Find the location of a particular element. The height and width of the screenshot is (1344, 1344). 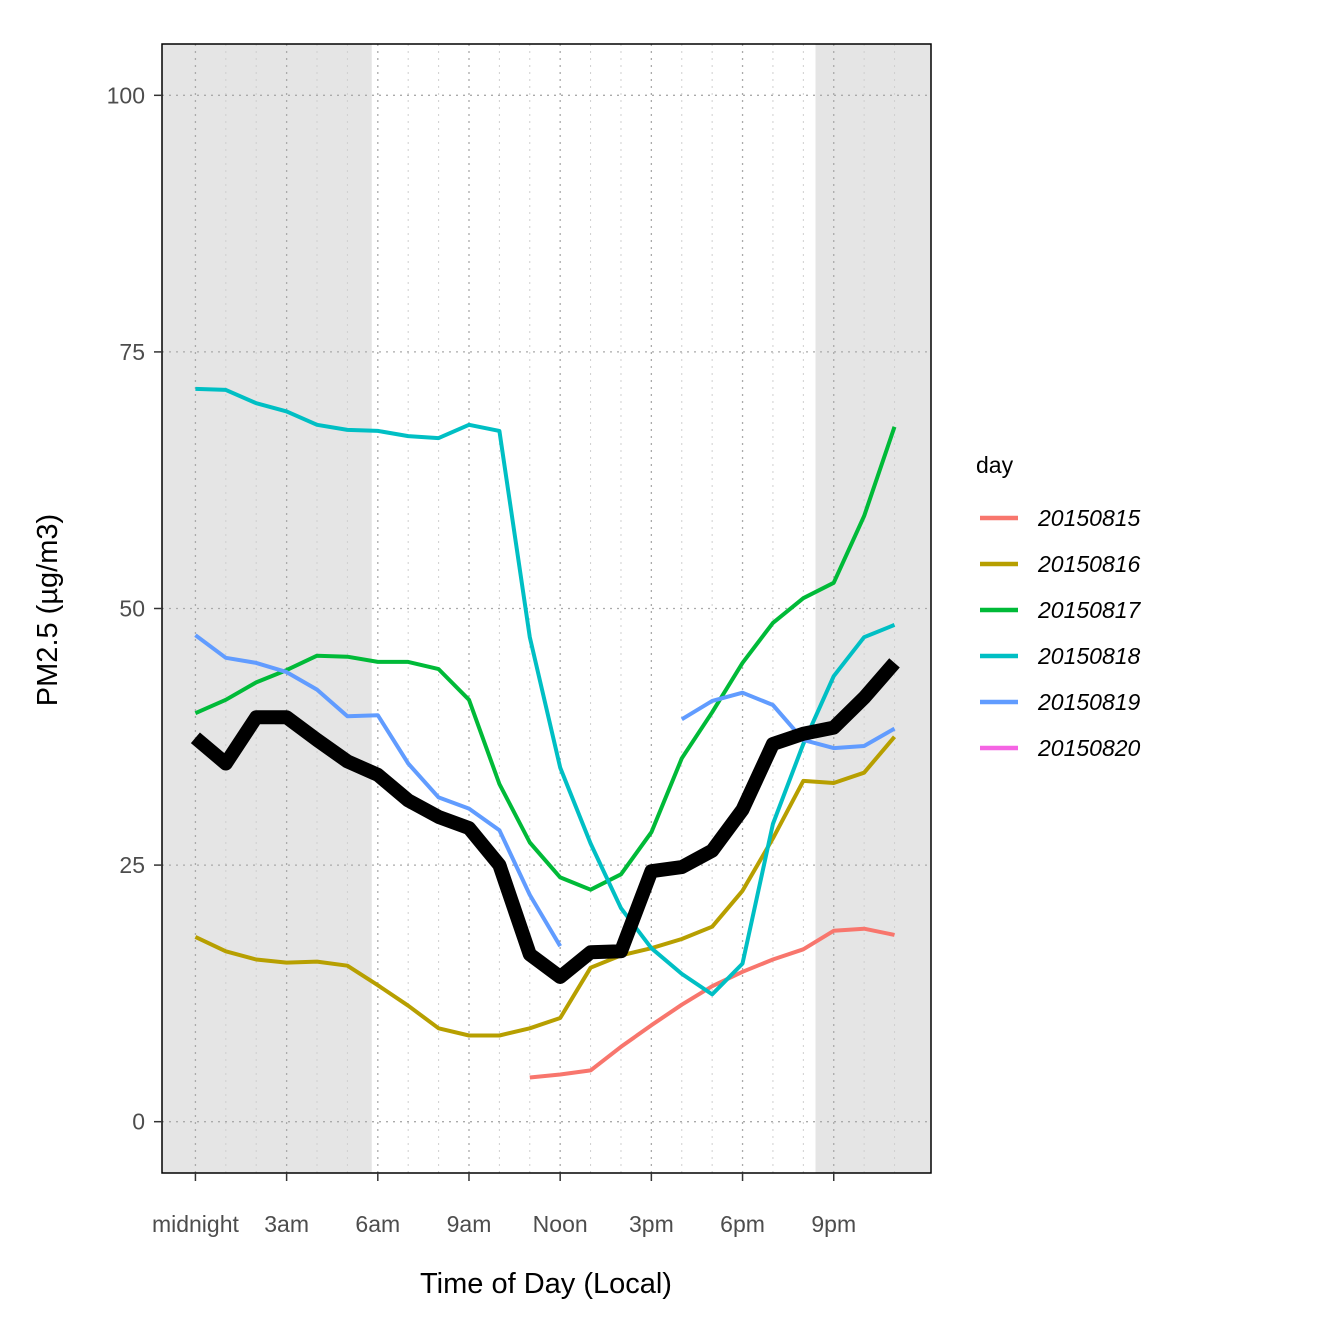

legend-label-20150819: 20150819 is located at coordinates (1089, 702).